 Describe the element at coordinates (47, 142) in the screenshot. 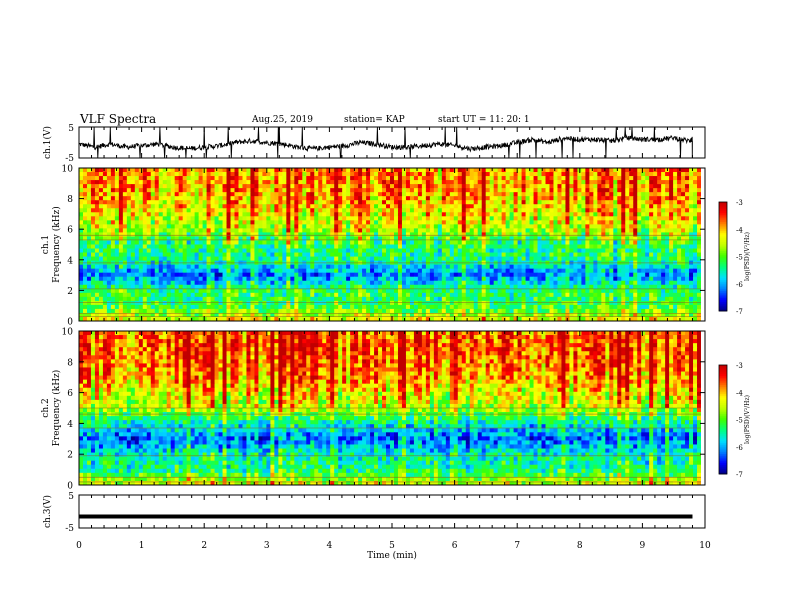

I see `ch1-ylabel: ch.1(V)` at that location.